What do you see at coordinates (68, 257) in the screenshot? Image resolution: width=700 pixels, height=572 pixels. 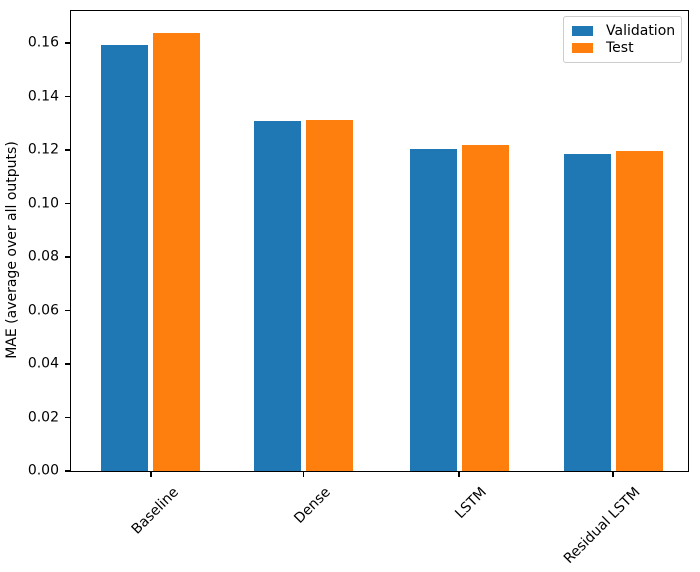 I see `y-tick-mark-0.08` at bounding box center [68, 257].